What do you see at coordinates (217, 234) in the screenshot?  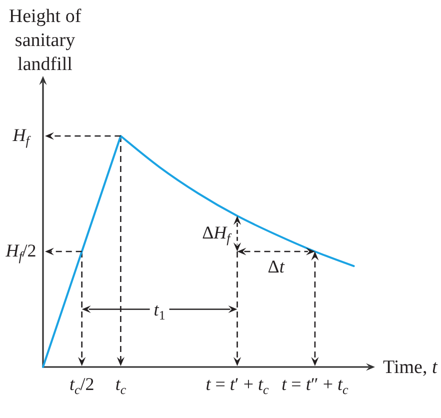 I see `annotation: ΔH$_{f}$` at bounding box center [217, 234].